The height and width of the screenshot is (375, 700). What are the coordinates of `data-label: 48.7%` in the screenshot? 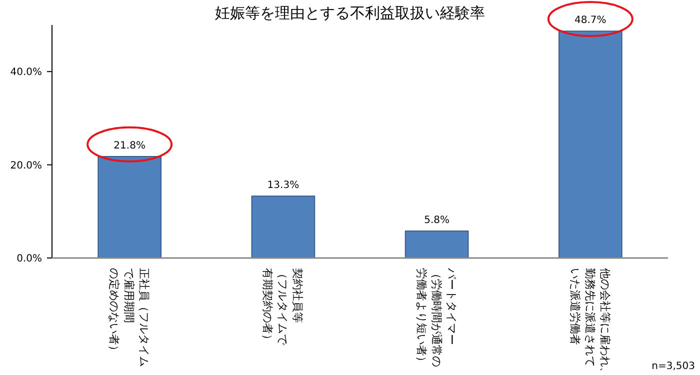 It's located at (590, 20).